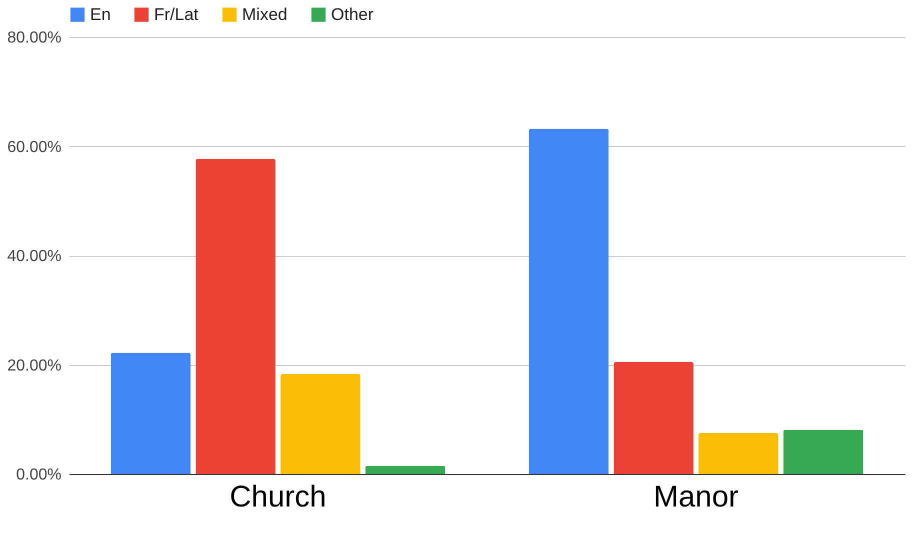  What do you see at coordinates (265, 14) in the screenshot?
I see `legend-label: Mixed` at bounding box center [265, 14].